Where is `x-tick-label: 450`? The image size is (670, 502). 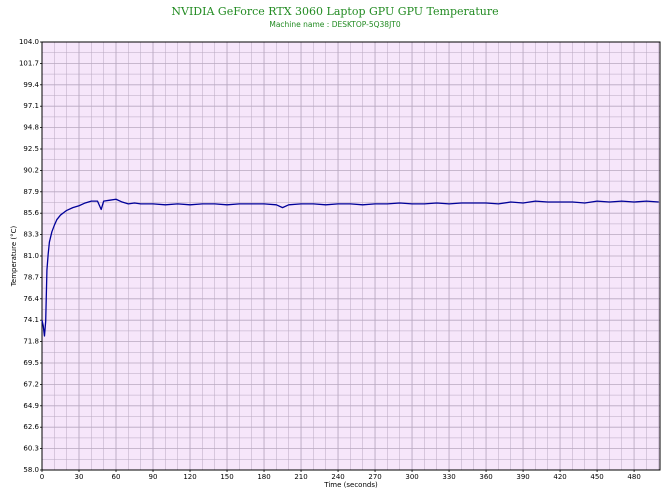
x-tick-label: 450 is located at coordinates (596, 477).